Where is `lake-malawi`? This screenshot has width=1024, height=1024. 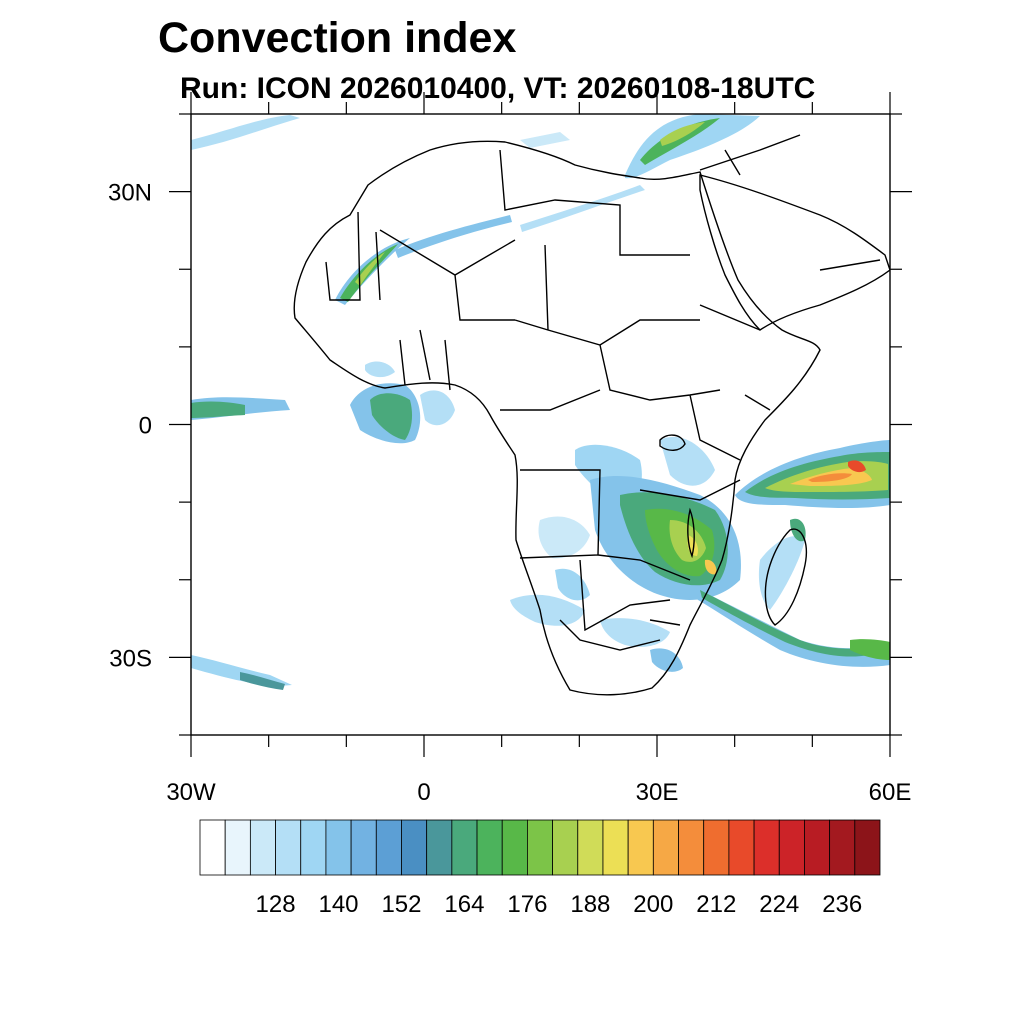 lake-malawi is located at coordinates (691, 533).